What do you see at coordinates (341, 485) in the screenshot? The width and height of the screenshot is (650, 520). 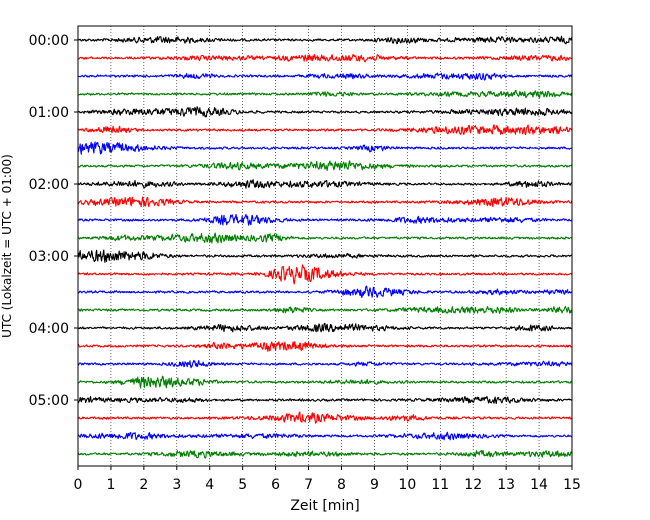 I see `x-tick-label: 8` at bounding box center [341, 485].